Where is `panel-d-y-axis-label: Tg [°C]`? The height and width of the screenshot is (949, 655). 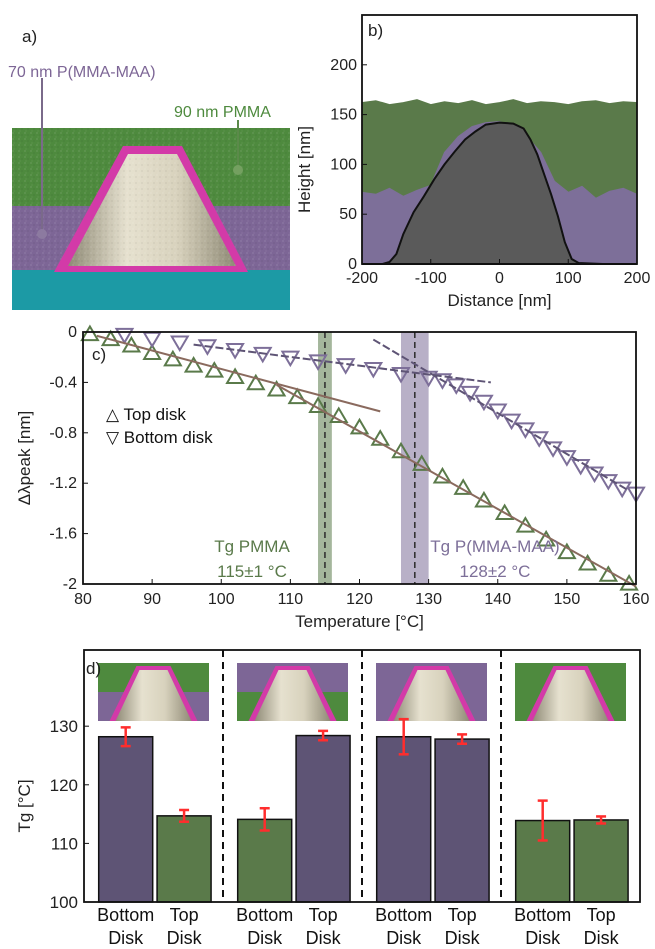
panel-d-y-axis-label: Tg [°C] is located at coordinates (24, 805).